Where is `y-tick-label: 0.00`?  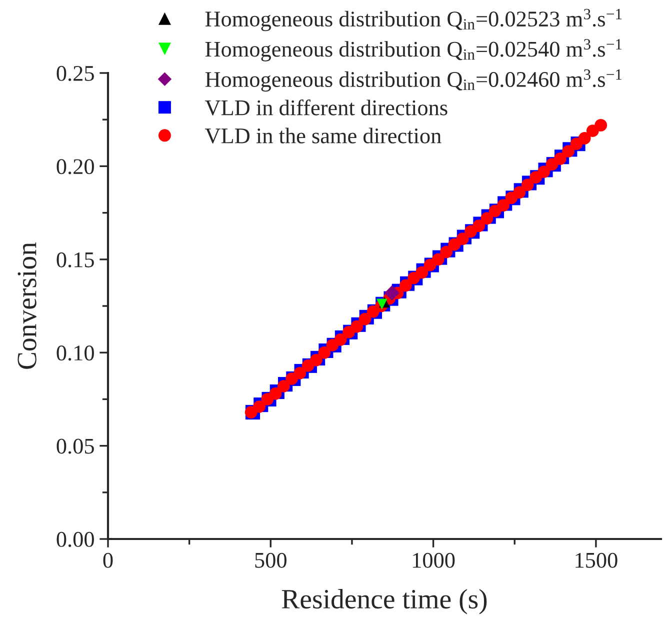 y-tick-label: 0.00 is located at coordinates (75, 540).